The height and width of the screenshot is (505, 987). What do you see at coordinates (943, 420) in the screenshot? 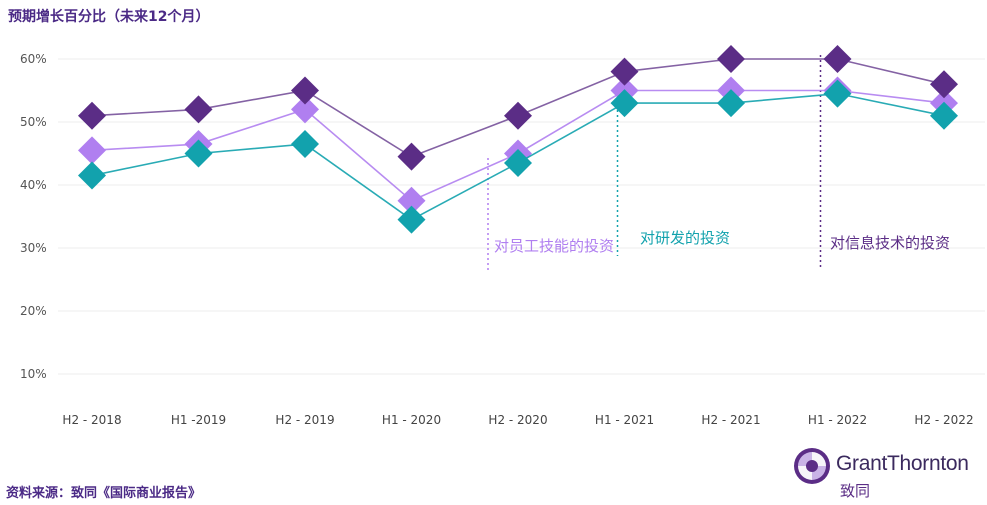
I see `x-tick-label: H2 - 2022` at bounding box center [943, 420].